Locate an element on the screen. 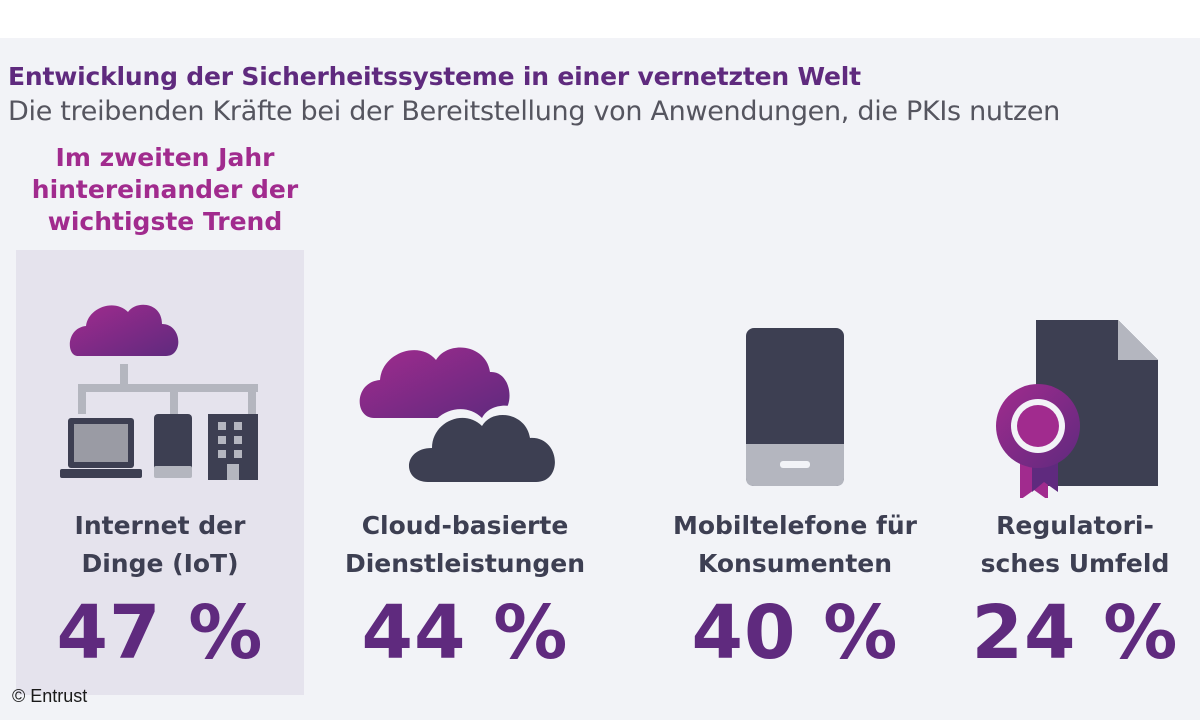 This screenshot has width=1200, height=720. category-label: Mobiltelefone für Konsumenten is located at coordinates (795, 544).